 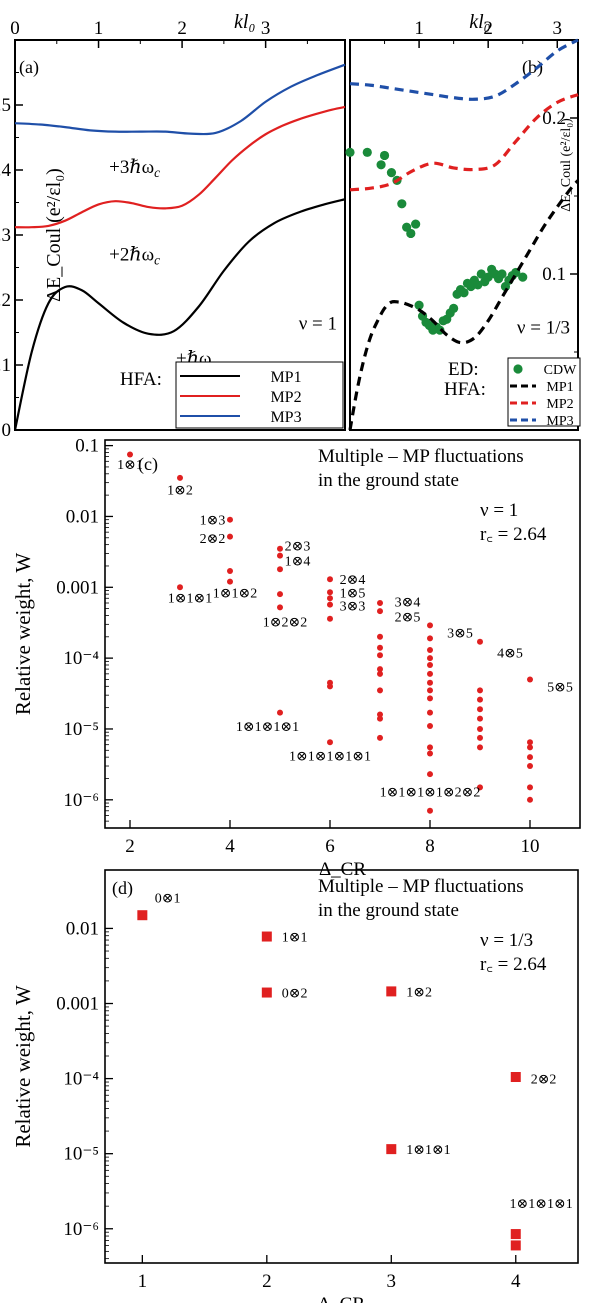 What do you see at coordinates (81, 1079) in the screenshot?
I see `panel-d-y-tick-label: 10⁻⁴` at bounding box center [81, 1079].